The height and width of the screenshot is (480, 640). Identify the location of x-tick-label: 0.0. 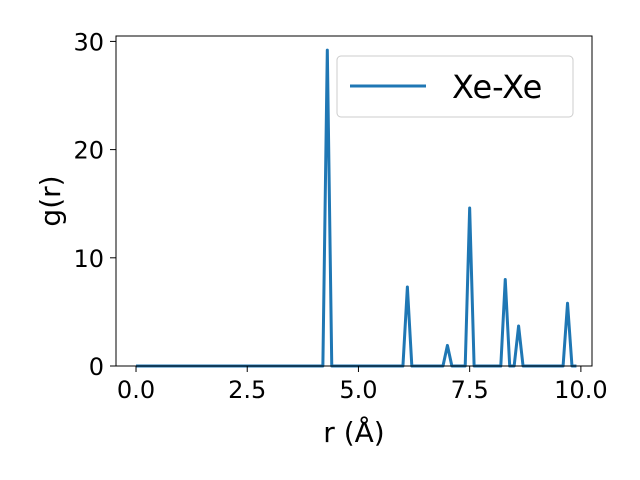
(136, 390).